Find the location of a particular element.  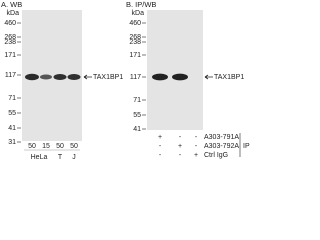

row-label: A303-791A is located at coordinates (221, 137).